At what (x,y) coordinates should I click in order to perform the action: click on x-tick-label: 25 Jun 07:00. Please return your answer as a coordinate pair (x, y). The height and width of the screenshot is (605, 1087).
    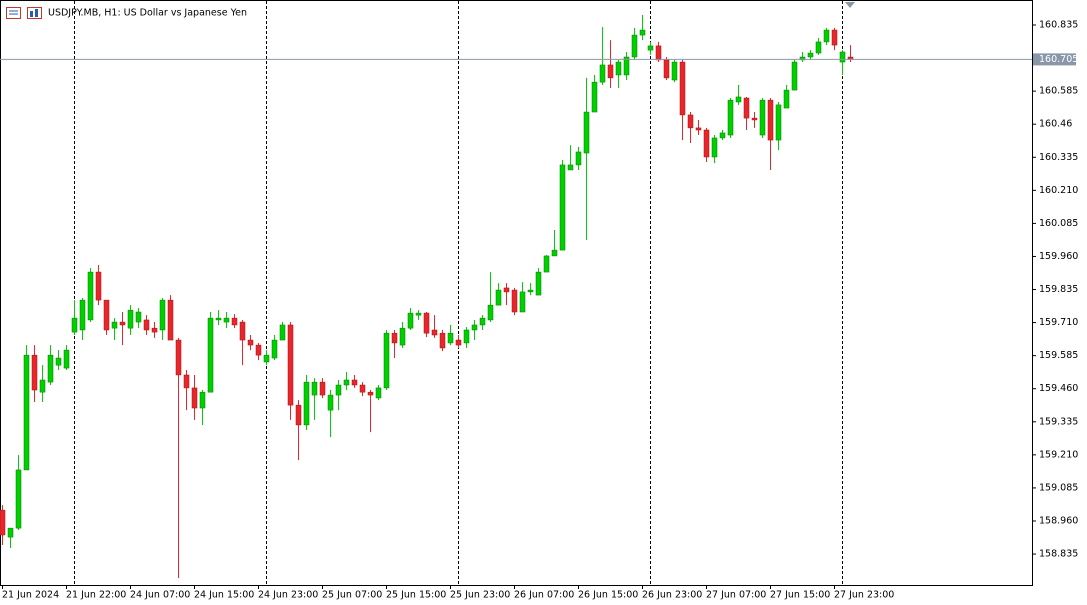
    Looking at the image, I should click on (352, 595).